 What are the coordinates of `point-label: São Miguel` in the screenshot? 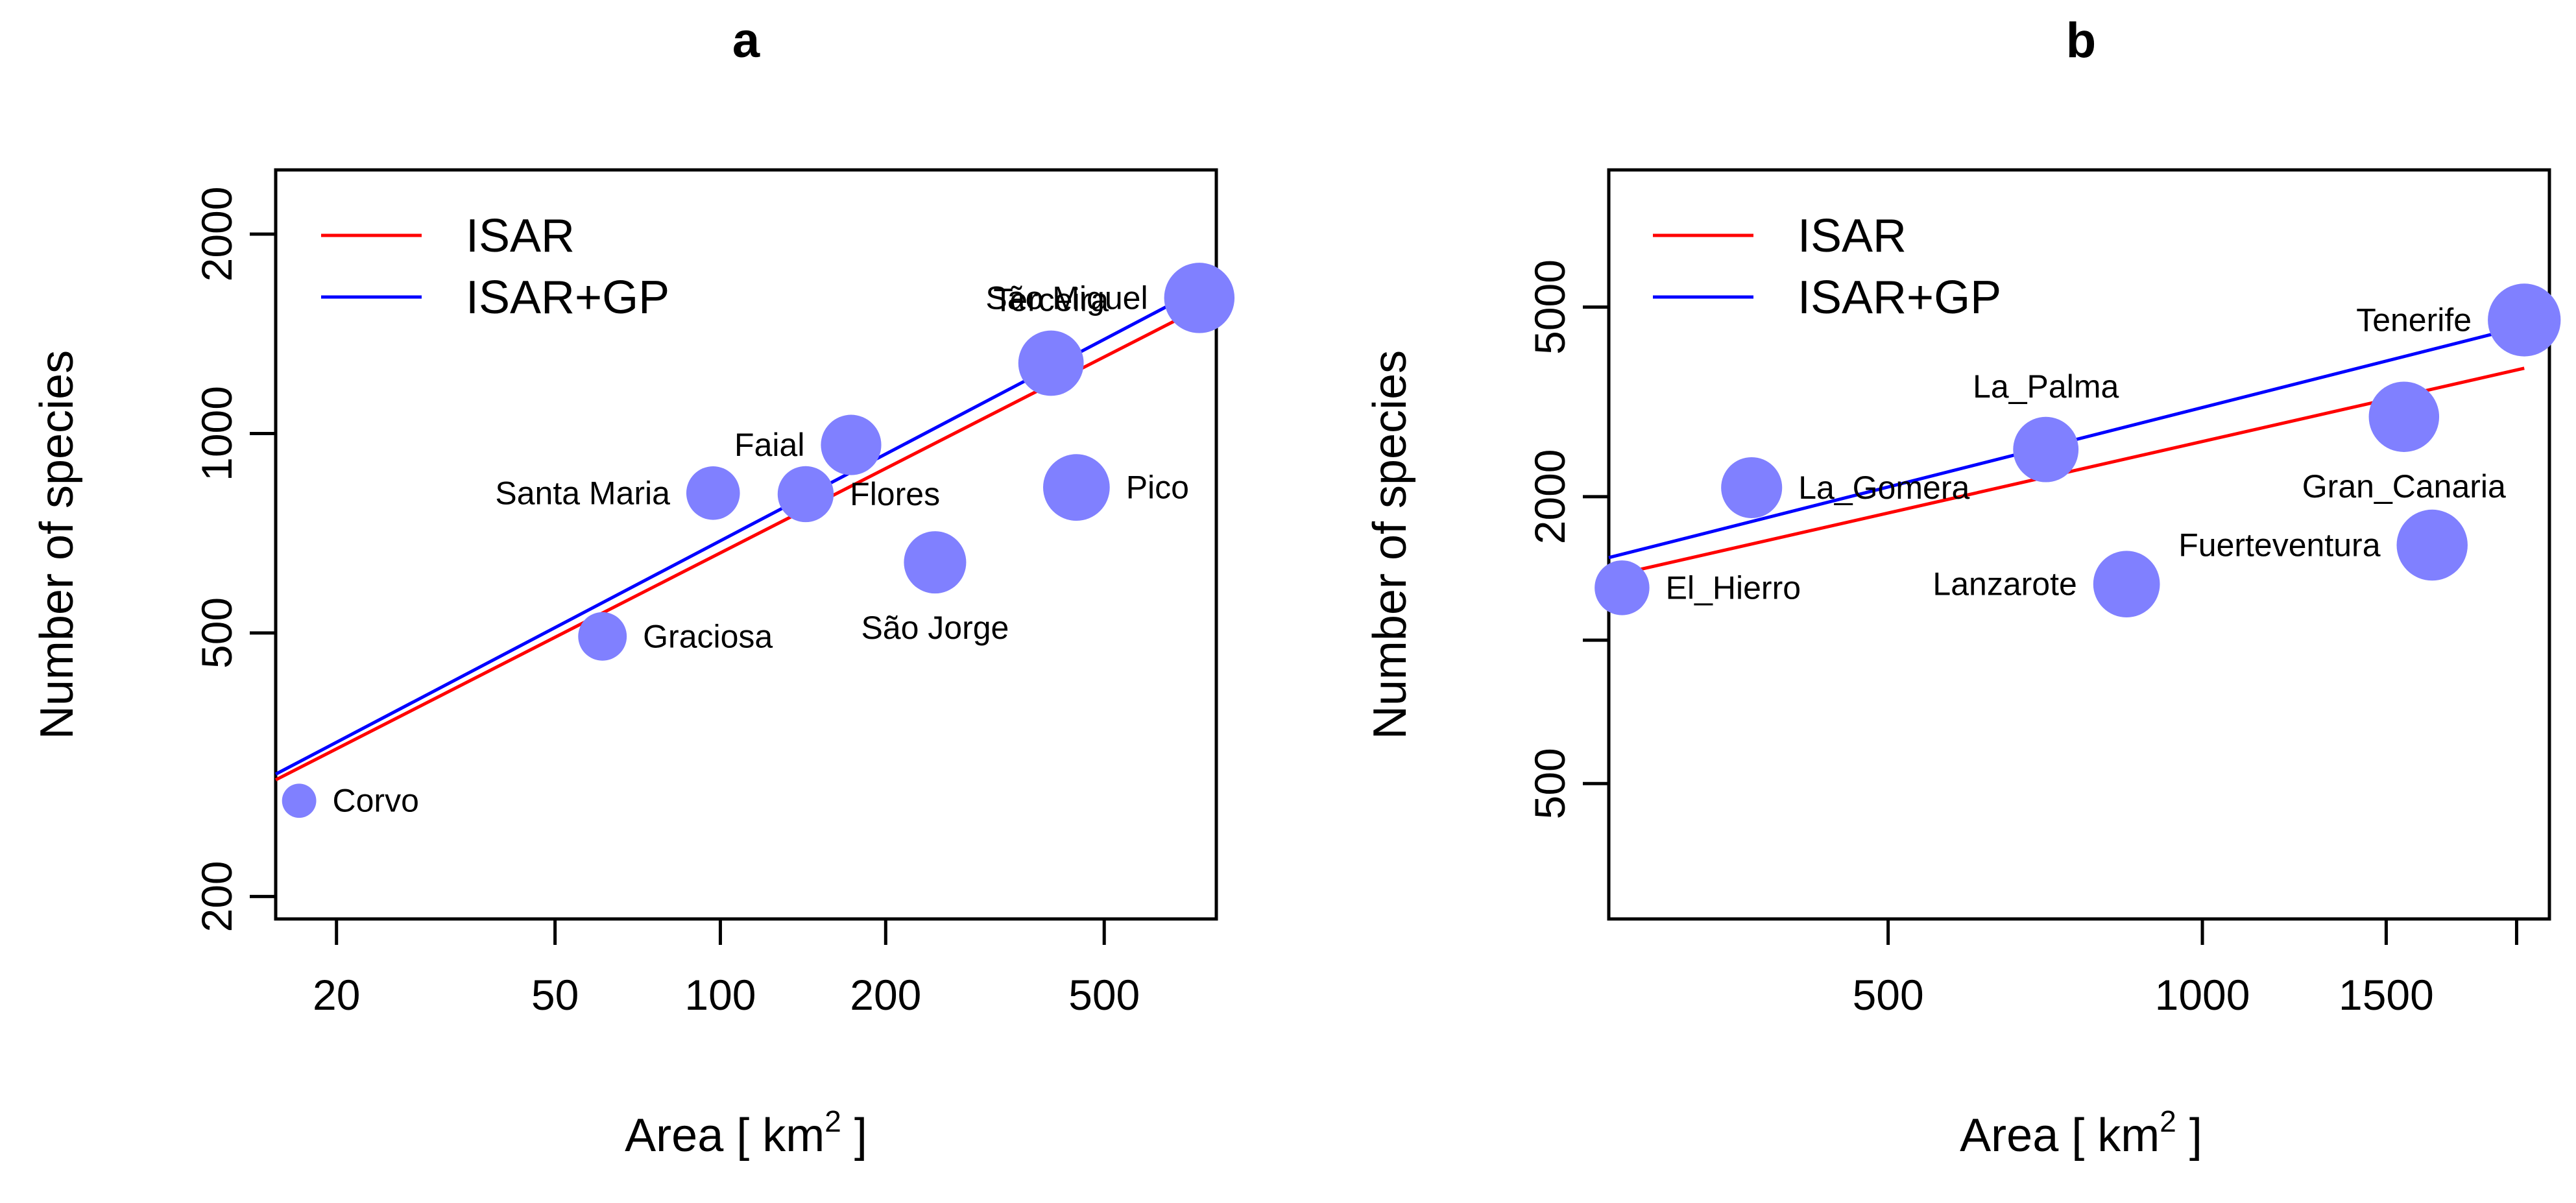 It's located at (1066, 298).